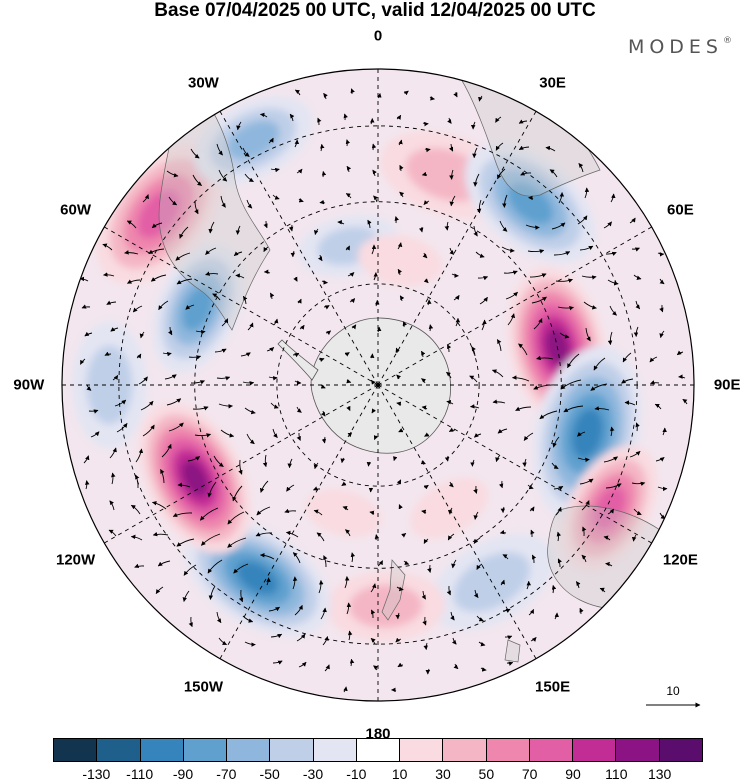 Image resolution: width=750 pixels, height=783 pixels. What do you see at coordinates (29, 385) in the screenshot?
I see `longitude-label: 90W` at bounding box center [29, 385].